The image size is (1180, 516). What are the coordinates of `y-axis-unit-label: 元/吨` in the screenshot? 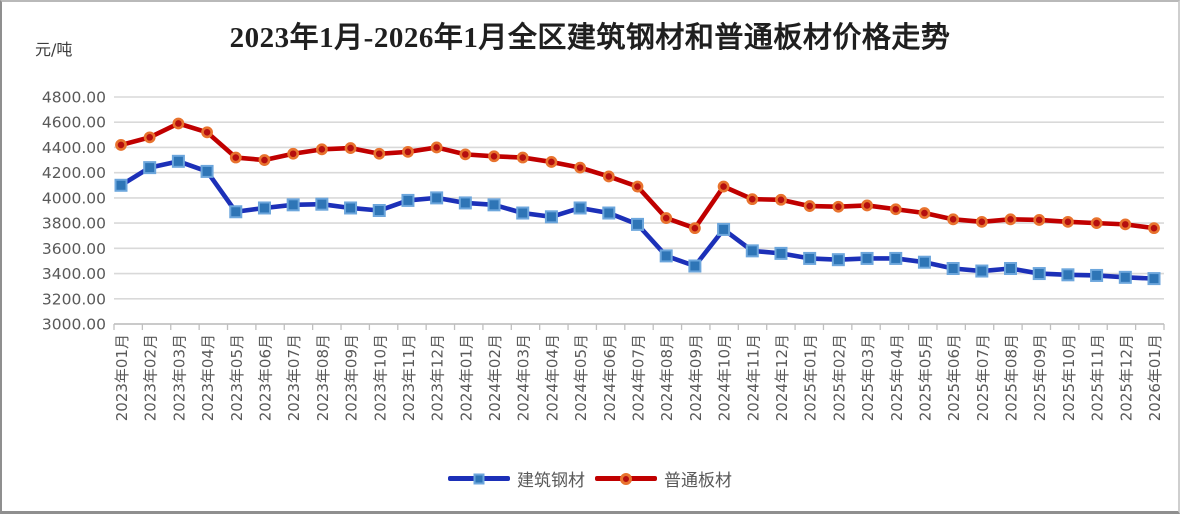 It's located at (54, 49).